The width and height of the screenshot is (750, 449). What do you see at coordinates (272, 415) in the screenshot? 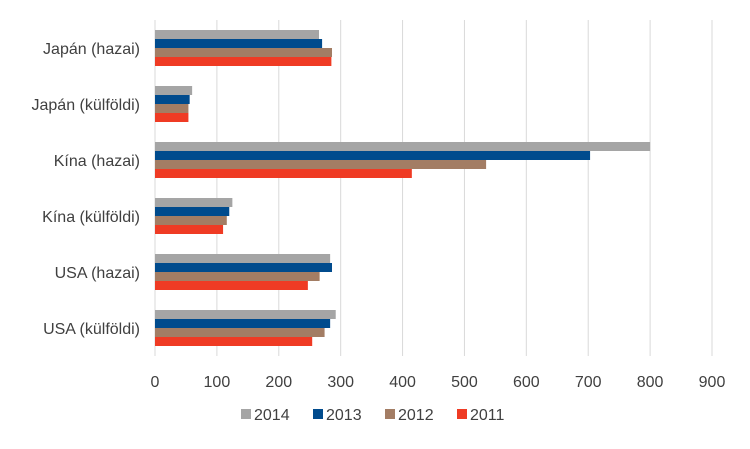
I see `legend-label: 2014` at bounding box center [272, 415].